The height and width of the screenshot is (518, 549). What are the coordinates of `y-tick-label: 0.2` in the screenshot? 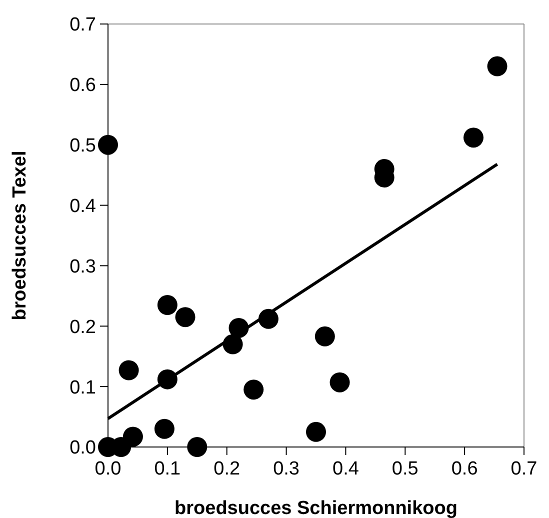 It's located at (83, 327).